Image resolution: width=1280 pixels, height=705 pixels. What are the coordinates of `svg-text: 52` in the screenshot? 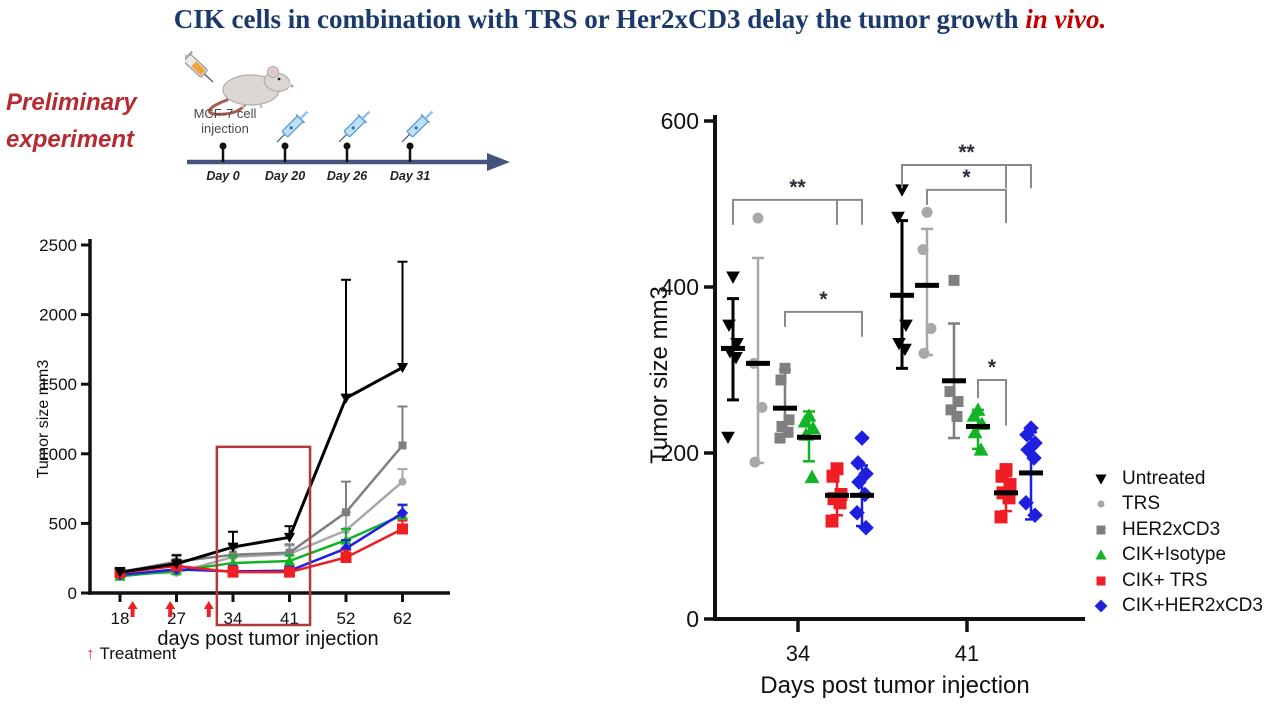 It's located at (346, 618).